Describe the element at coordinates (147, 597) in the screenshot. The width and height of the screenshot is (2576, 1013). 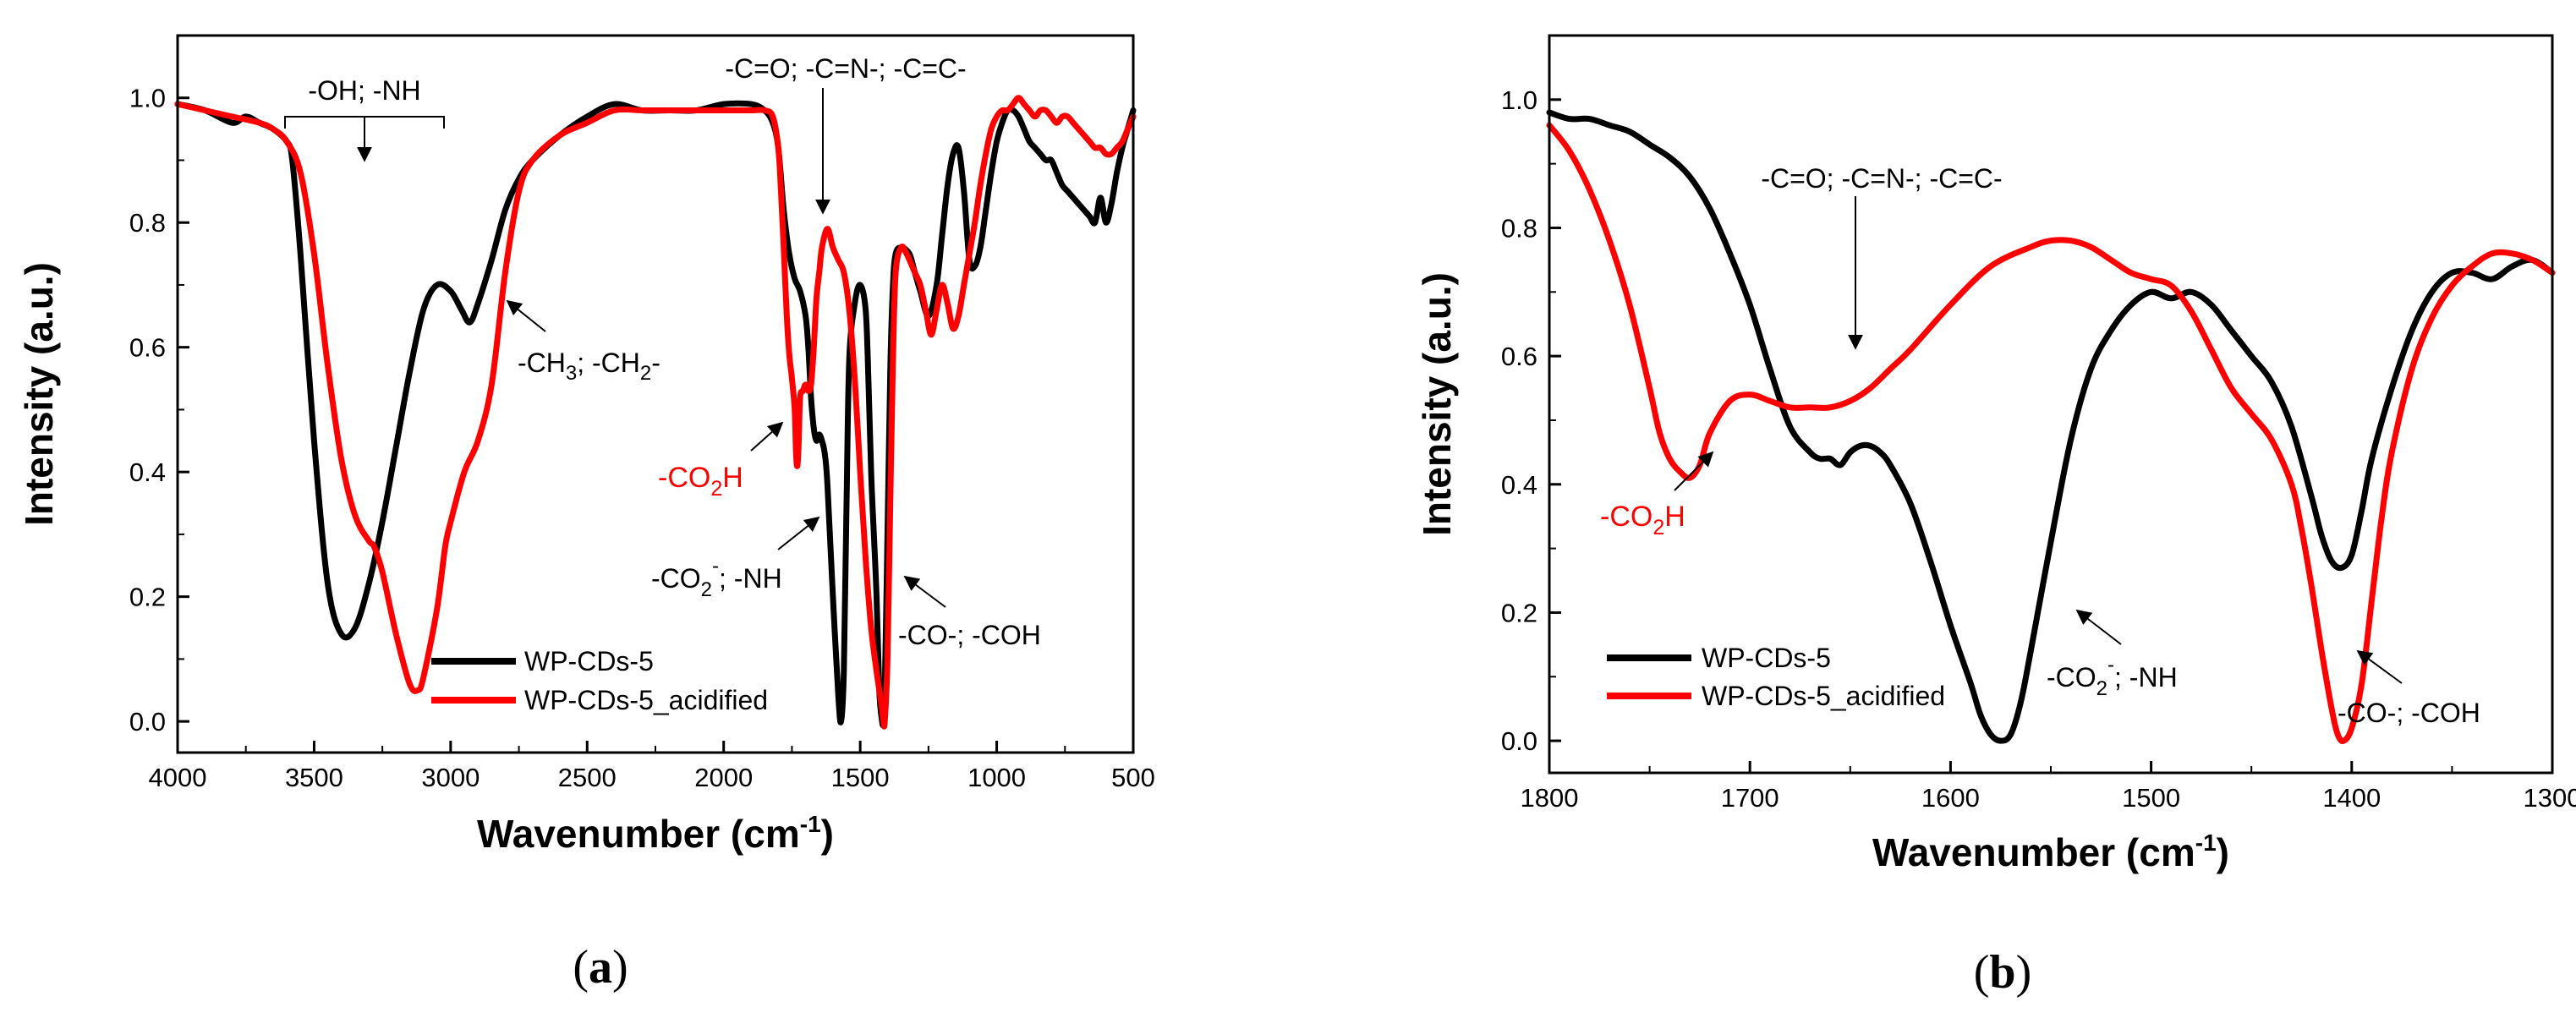
I see `panel-a-y-tick-label: 0.2` at that location.